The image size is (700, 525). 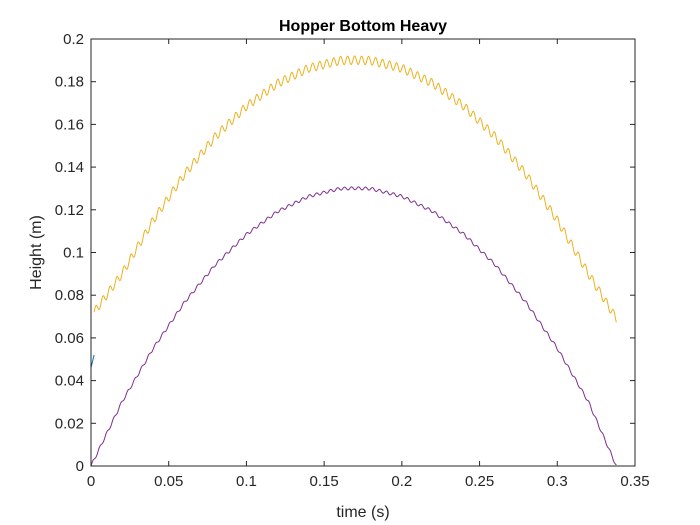 What do you see at coordinates (363, 26) in the screenshot?
I see `chart-title: Hopper Bottom Heavy` at bounding box center [363, 26].